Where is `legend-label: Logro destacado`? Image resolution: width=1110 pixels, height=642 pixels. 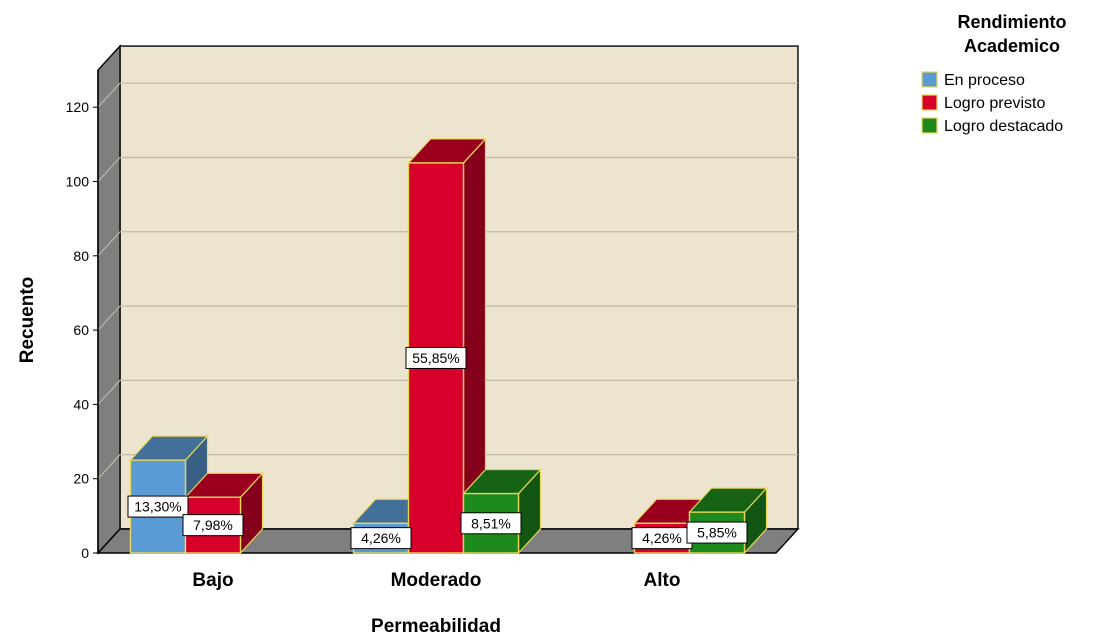 legend-label: Logro destacado is located at coordinates (1003, 126).